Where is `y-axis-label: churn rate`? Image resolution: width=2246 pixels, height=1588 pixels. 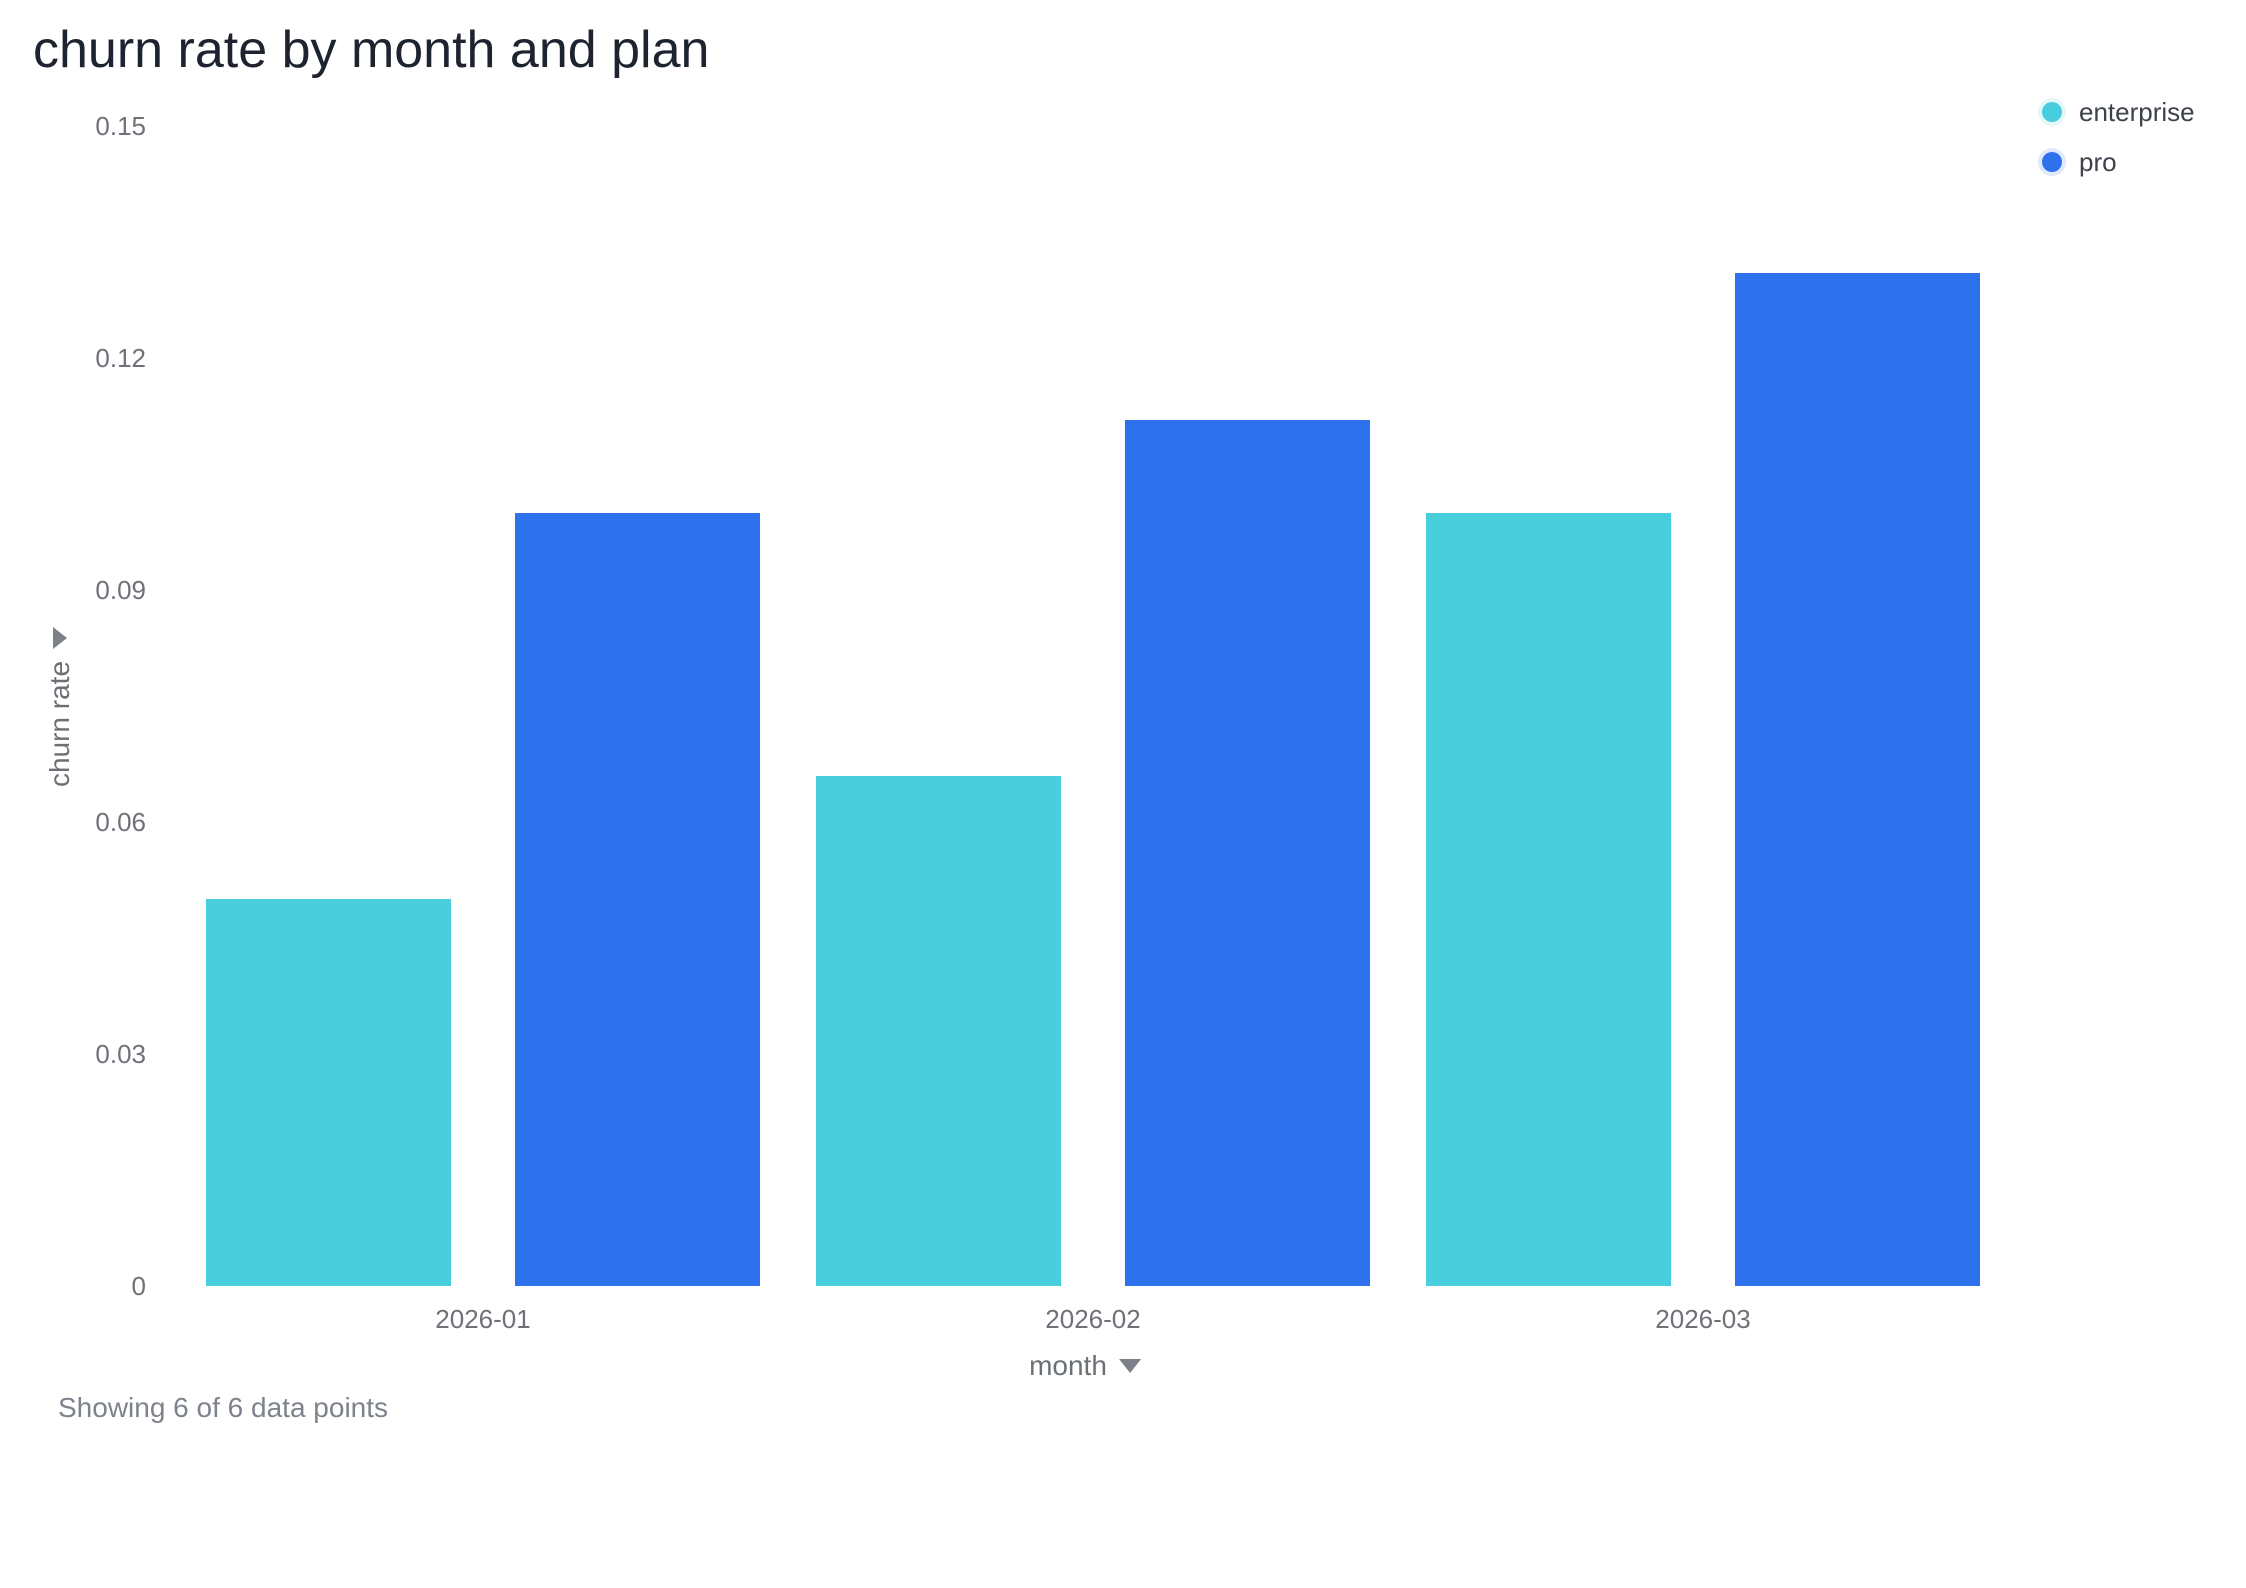 y-axis-label: churn rate is located at coordinates (59, 724).